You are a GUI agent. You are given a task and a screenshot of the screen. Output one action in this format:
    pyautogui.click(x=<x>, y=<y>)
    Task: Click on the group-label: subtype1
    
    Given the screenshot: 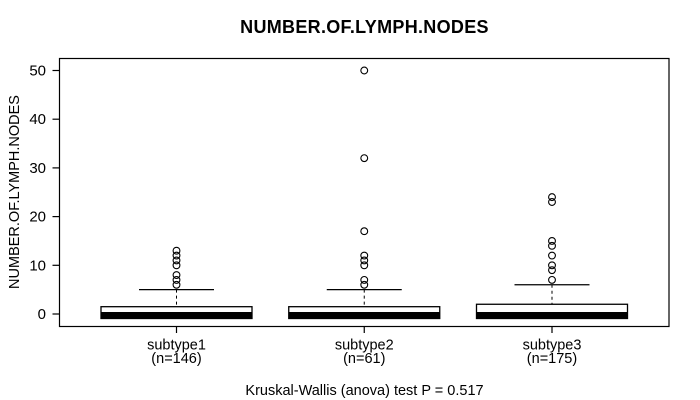 What is the action you would take?
    pyautogui.click(x=176, y=346)
    